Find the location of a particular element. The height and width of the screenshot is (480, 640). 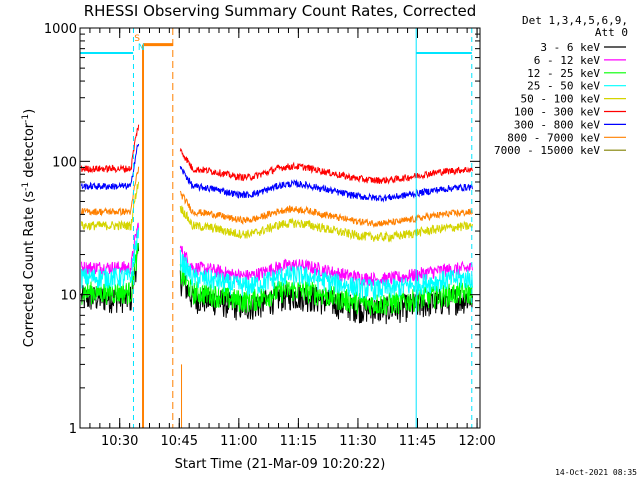

x-tick-label: 11:00 is located at coordinates (238, 441).